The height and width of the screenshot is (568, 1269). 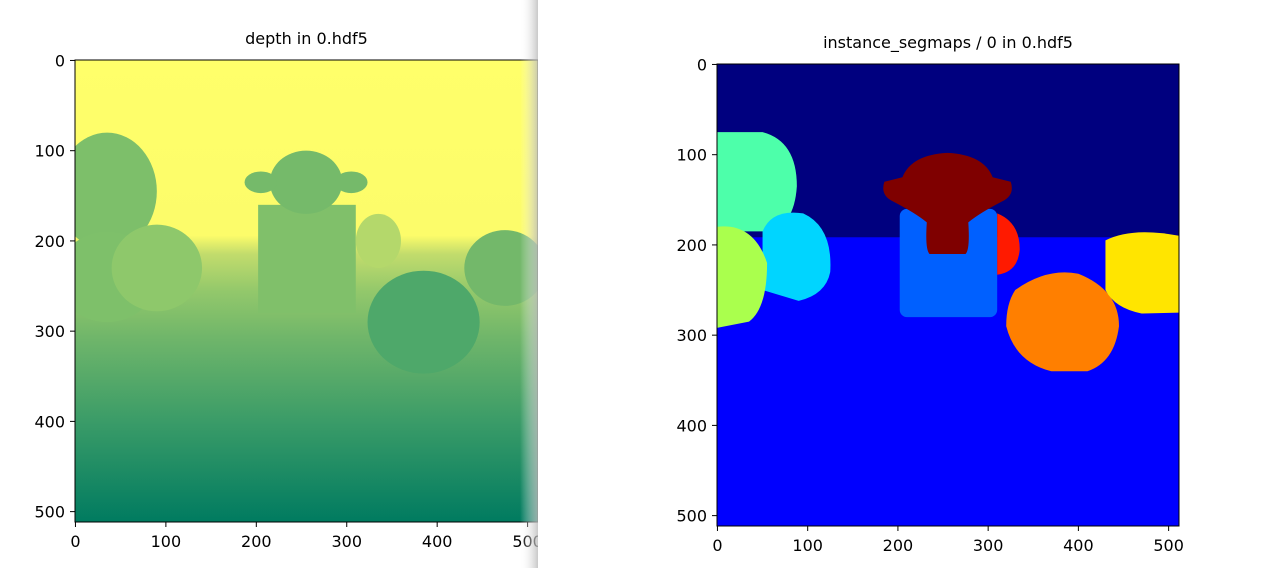 I want to click on window-shadow, so click(x=529, y=284).